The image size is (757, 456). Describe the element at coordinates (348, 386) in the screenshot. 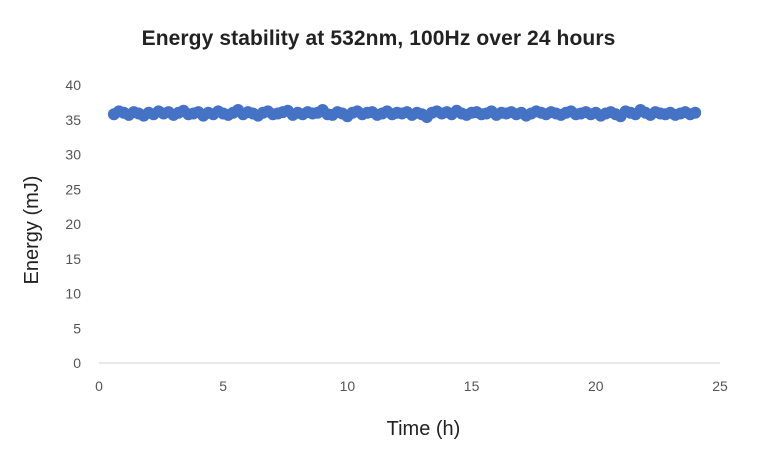

I see `x-tick-label: 10` at that location.